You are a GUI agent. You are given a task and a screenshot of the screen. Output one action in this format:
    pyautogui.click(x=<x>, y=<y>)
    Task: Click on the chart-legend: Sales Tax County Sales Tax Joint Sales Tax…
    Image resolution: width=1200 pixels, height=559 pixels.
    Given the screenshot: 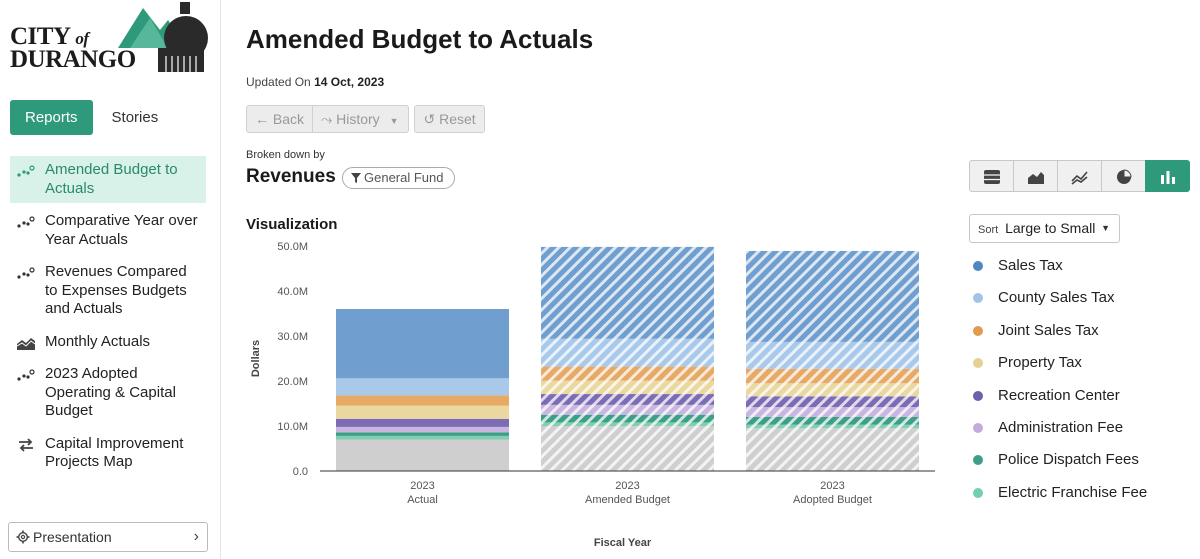 What is the action you would take?
    pyautogui.click(x=1060, y=385)
    